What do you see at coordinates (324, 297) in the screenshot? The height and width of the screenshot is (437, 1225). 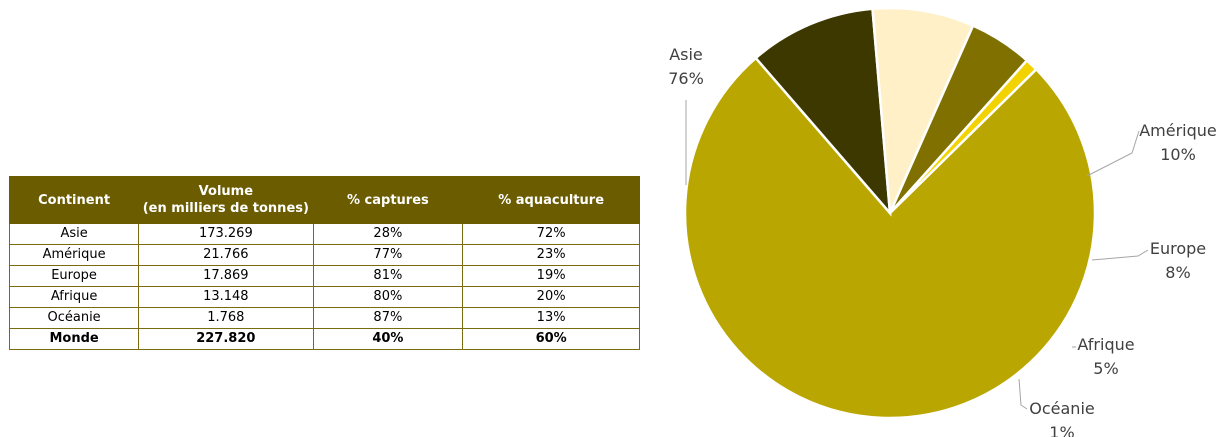 I see `table-row: Afrique 13.148 80% 20%` at bounding box center [324, 297].